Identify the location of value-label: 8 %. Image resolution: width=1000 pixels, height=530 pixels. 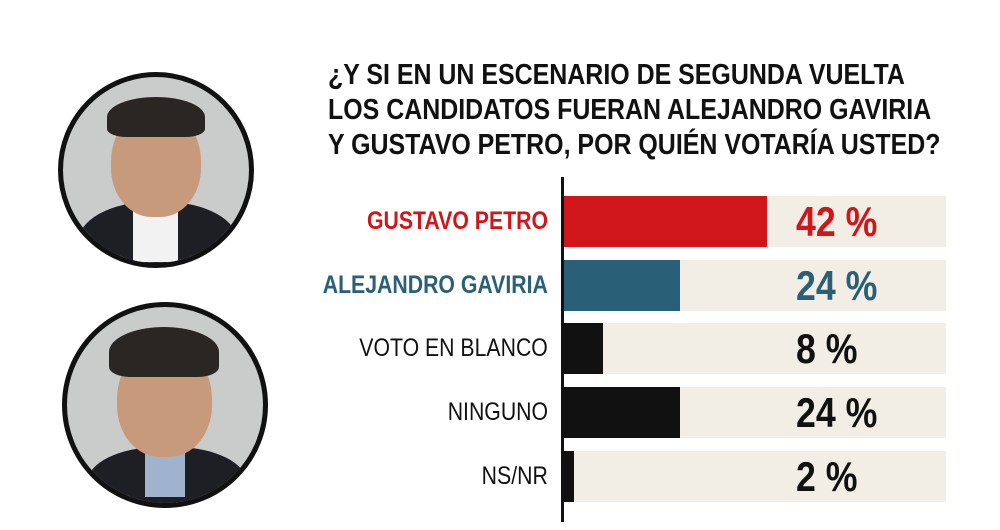
(827, 348).